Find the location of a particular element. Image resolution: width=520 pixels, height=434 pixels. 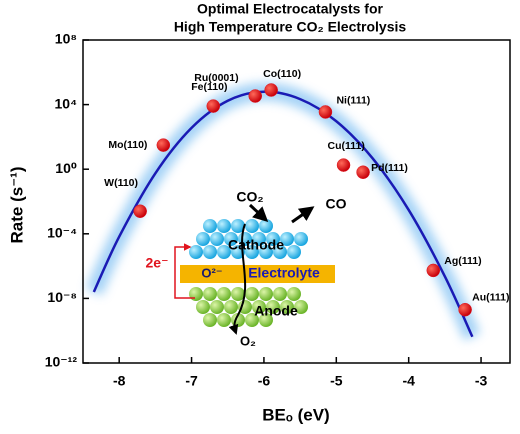

x-tick-label: -8 is located at coordinates (119, 381).